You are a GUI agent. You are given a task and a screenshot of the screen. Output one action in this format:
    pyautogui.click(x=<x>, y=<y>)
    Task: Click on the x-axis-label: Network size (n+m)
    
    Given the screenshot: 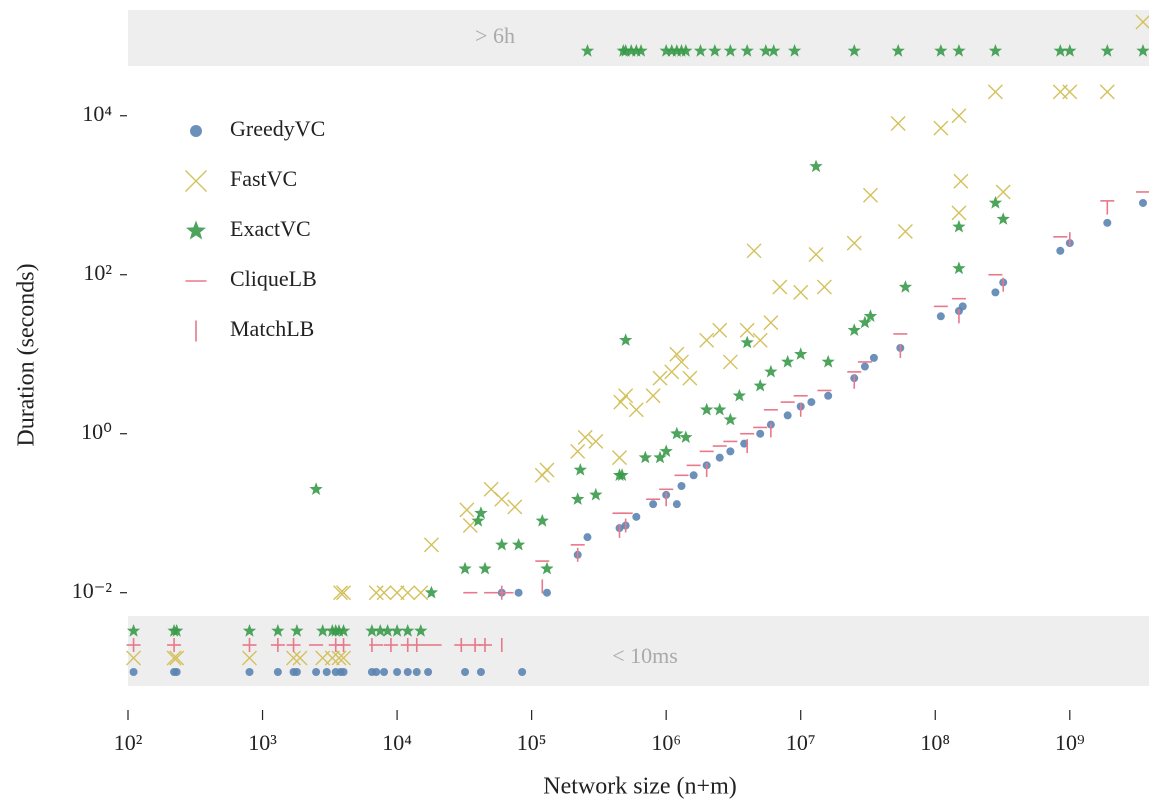 What is the action you would take?
    pyautogui.click(x=639, y=787)
    